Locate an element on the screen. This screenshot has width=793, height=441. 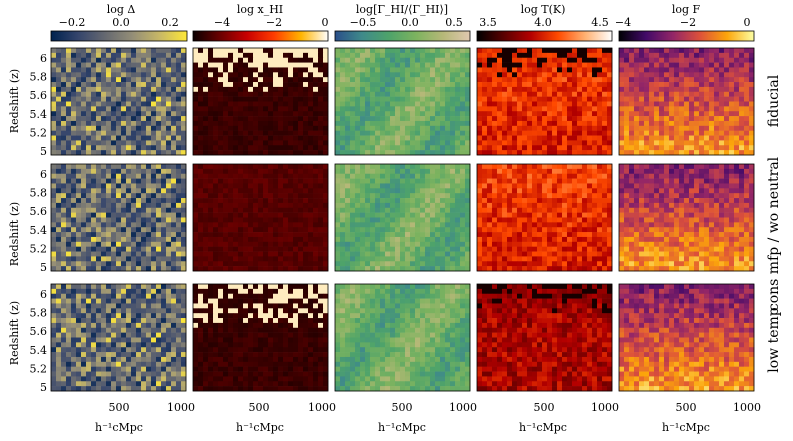
y-axis-title-1: Redshift (z) is located at coordinates (14, 234).